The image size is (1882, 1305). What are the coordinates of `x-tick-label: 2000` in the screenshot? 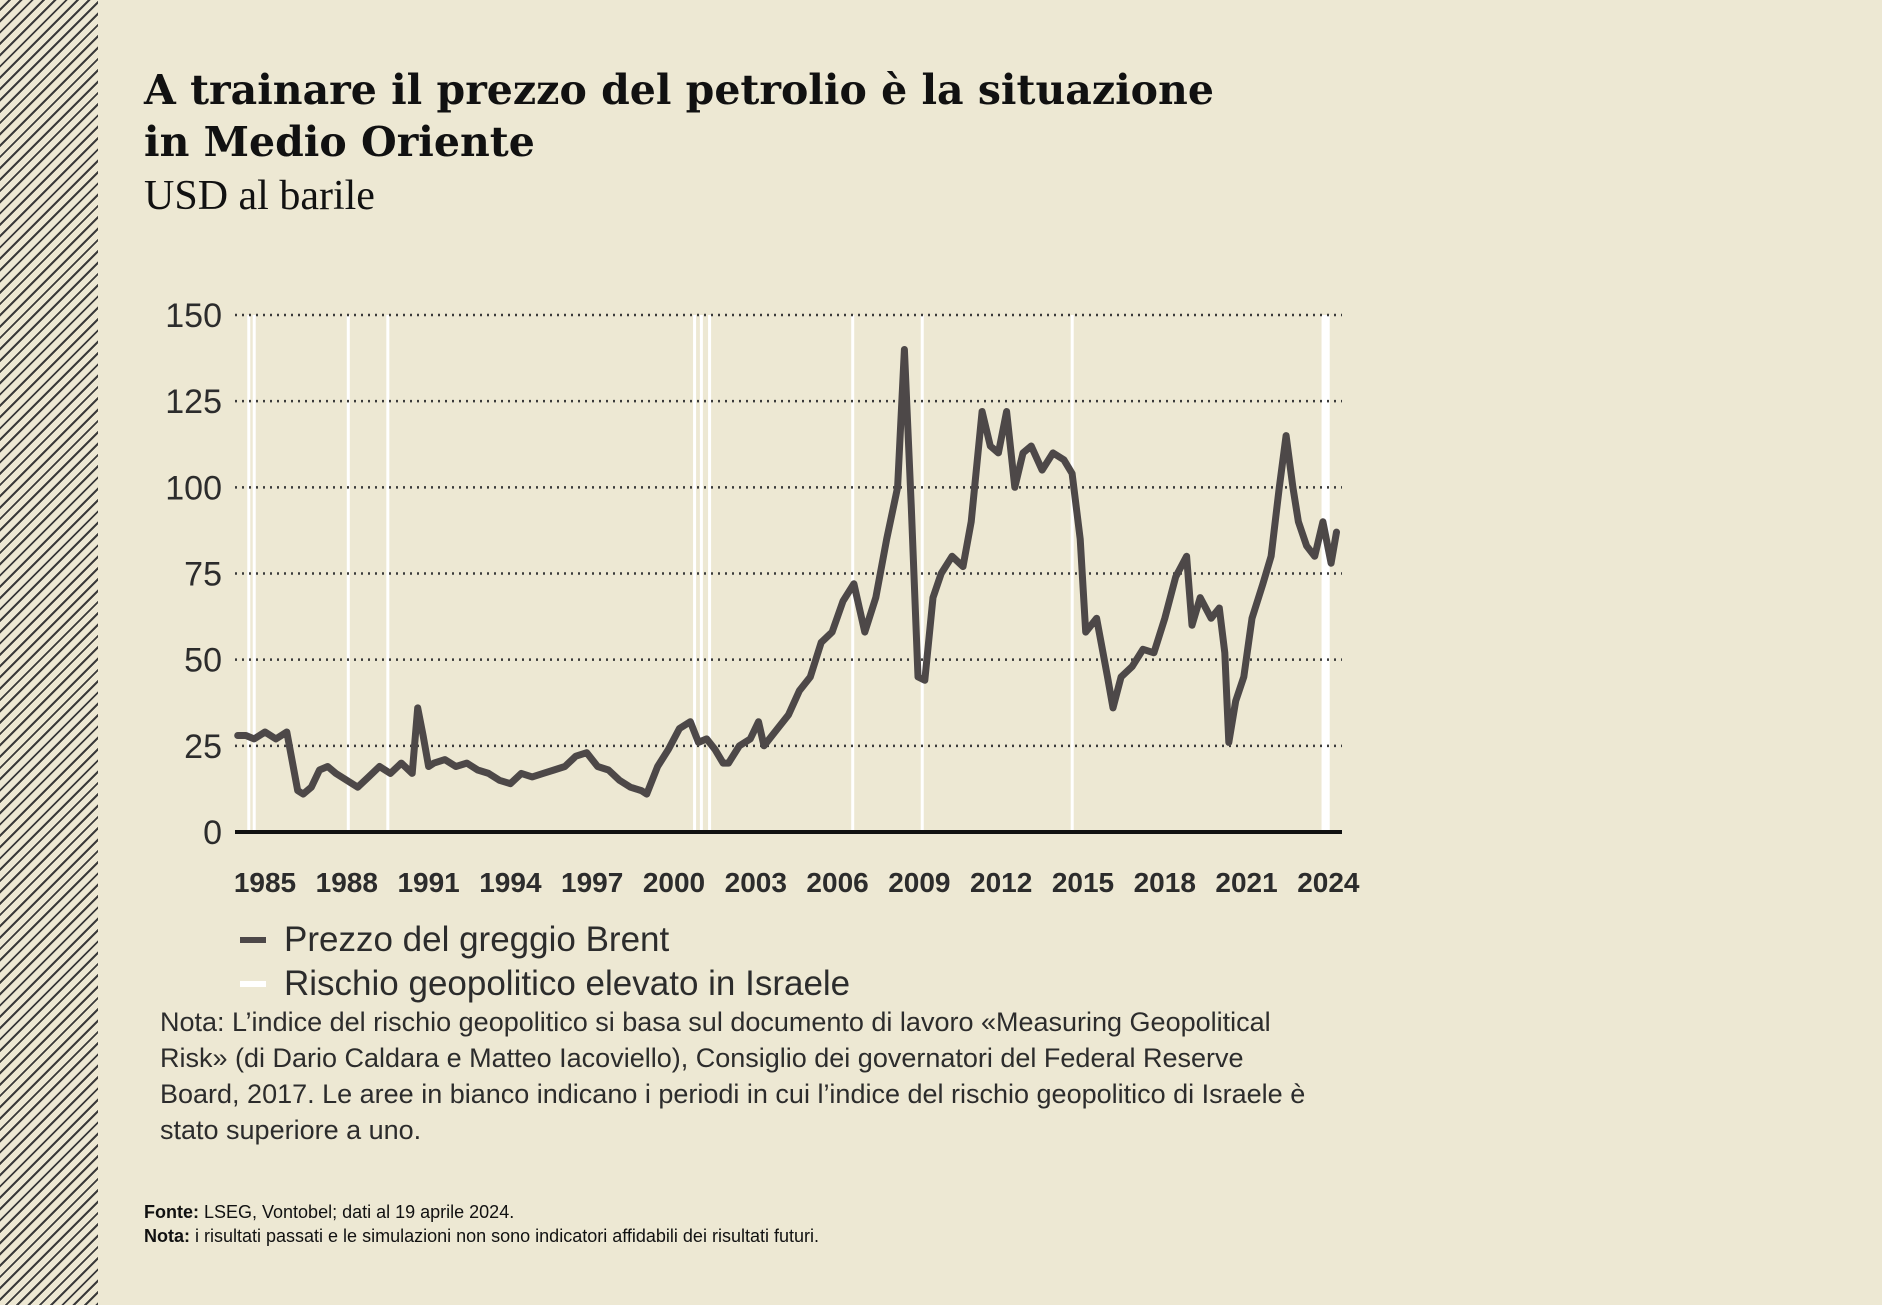 It's located at (674, 882).